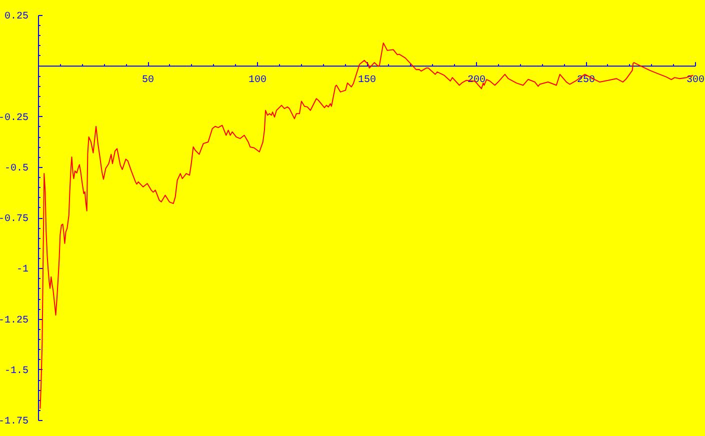  What do you see at coordinates (257, 80) in the screenshot?
I see `x-tick-label: 100` at bounding box center [257, 80].